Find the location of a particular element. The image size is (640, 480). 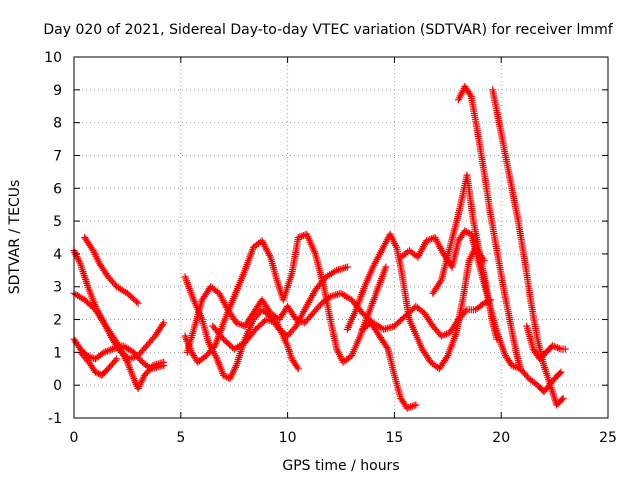

x-axis-label: GPS time / hours is located at coordinates (340, 466).